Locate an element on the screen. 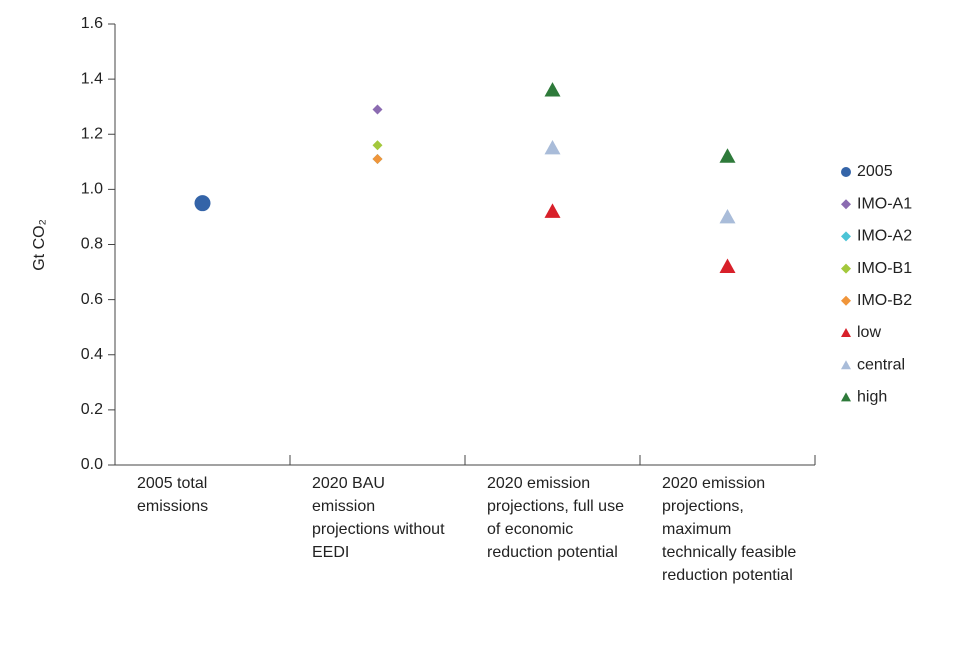 The image size is (973, 668). x-tick-label: 2005 total emissions is located at coordinates (173, 495).